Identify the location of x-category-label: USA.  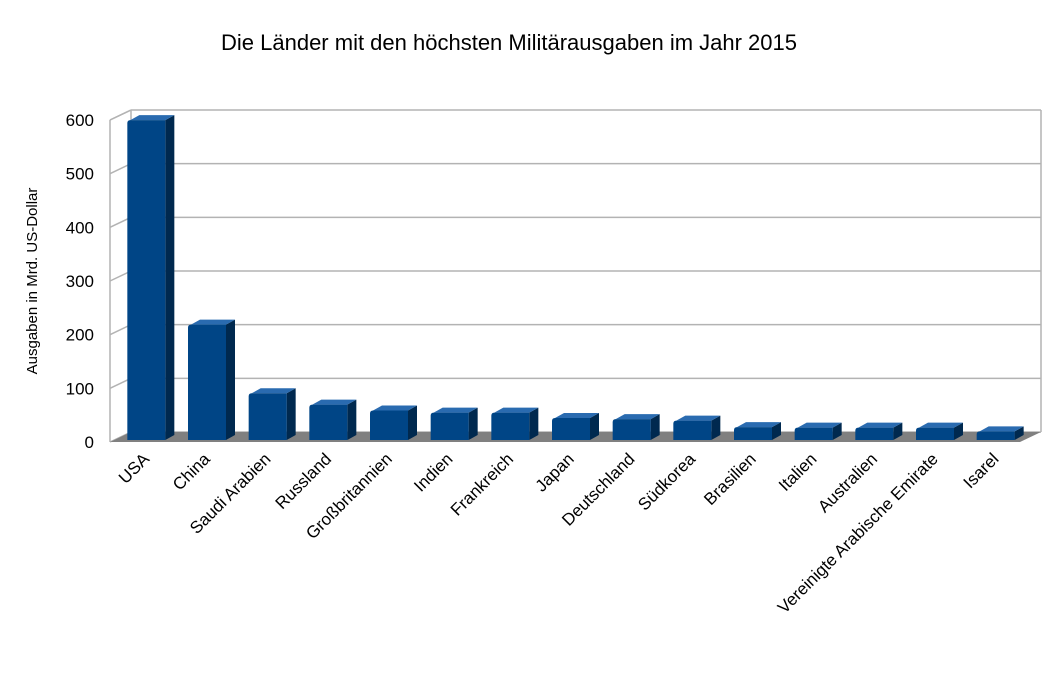
(134, 468).